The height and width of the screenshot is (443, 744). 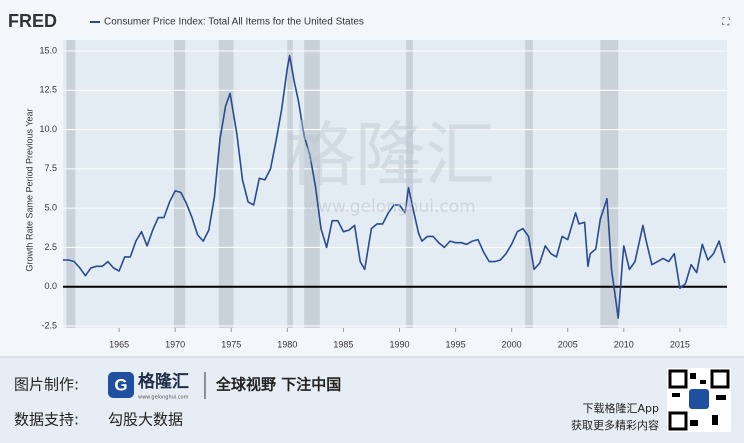 What do you see at coordinates (399, 344) in the screenshot?
I see `x-tick-label: 1990` at bounding box center [399, 344].